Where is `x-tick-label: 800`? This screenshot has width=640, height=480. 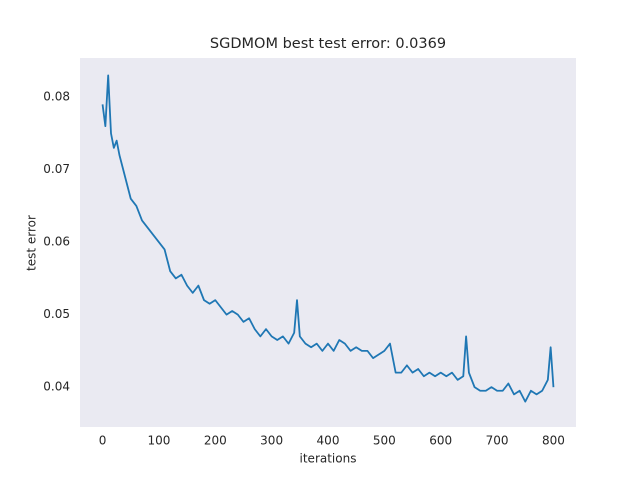 x-tick-label: 800 is located at coordinates (553, 441).